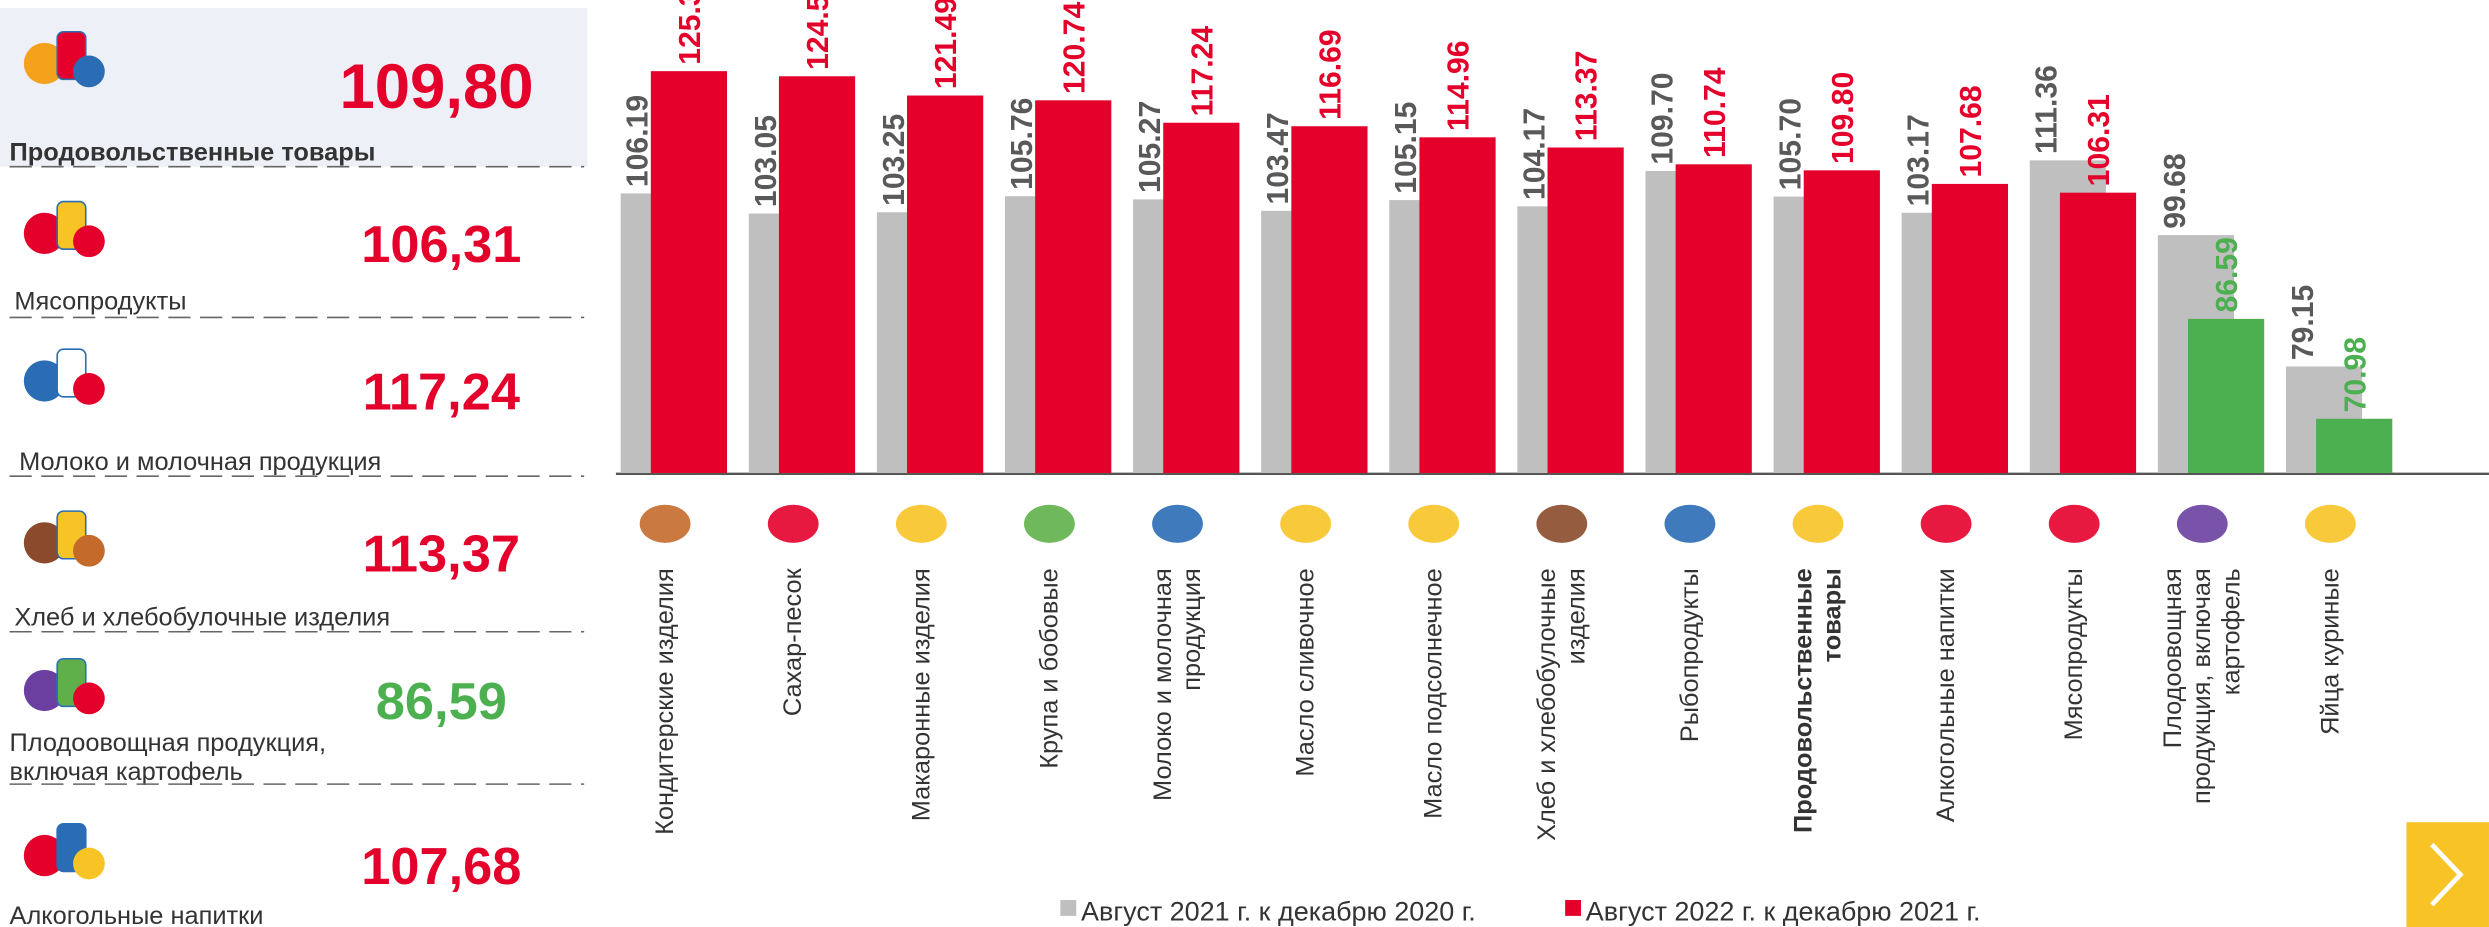 Image resolution: width=2489 pixels, height=927 pixels. What do you see at coordinates (766, 161) in the screenshot?
I see `value-label: 103.05` at bounding box center [766, 161].